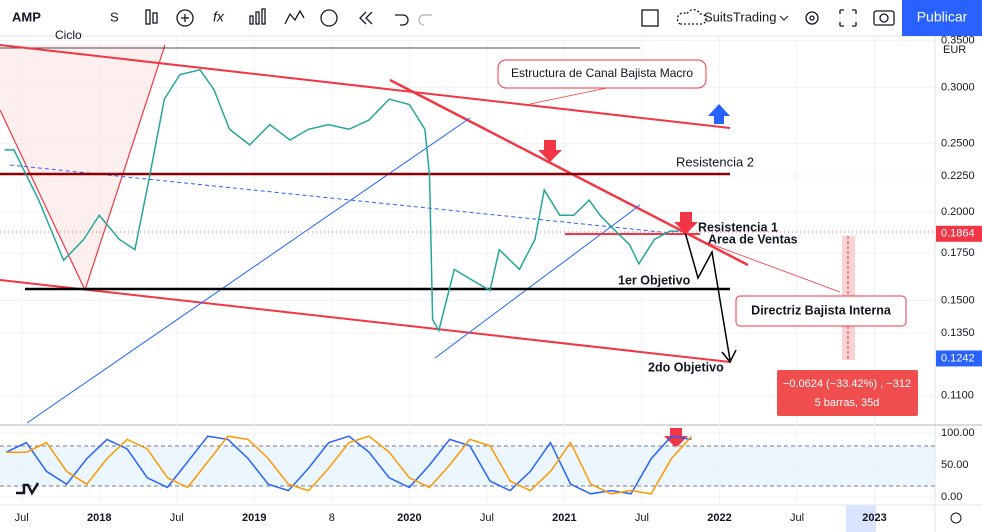 Image resolution: width=982 pixels, height=532 pixels. Describe the element at coordinates (26, 16) in the screenshot. I see `symbol: AMP` at that location.